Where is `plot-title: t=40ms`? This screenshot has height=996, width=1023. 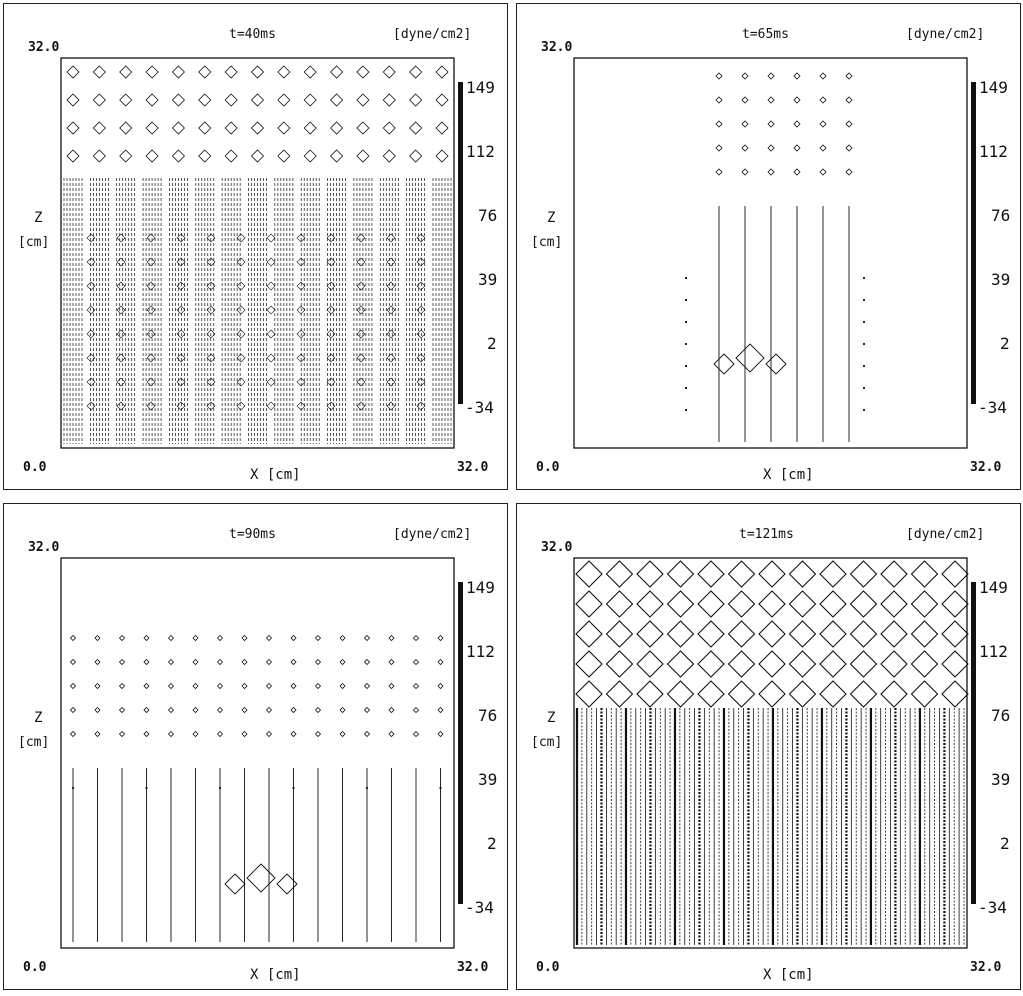 plot-title: t=40ms is located at coordinates (252, 34).